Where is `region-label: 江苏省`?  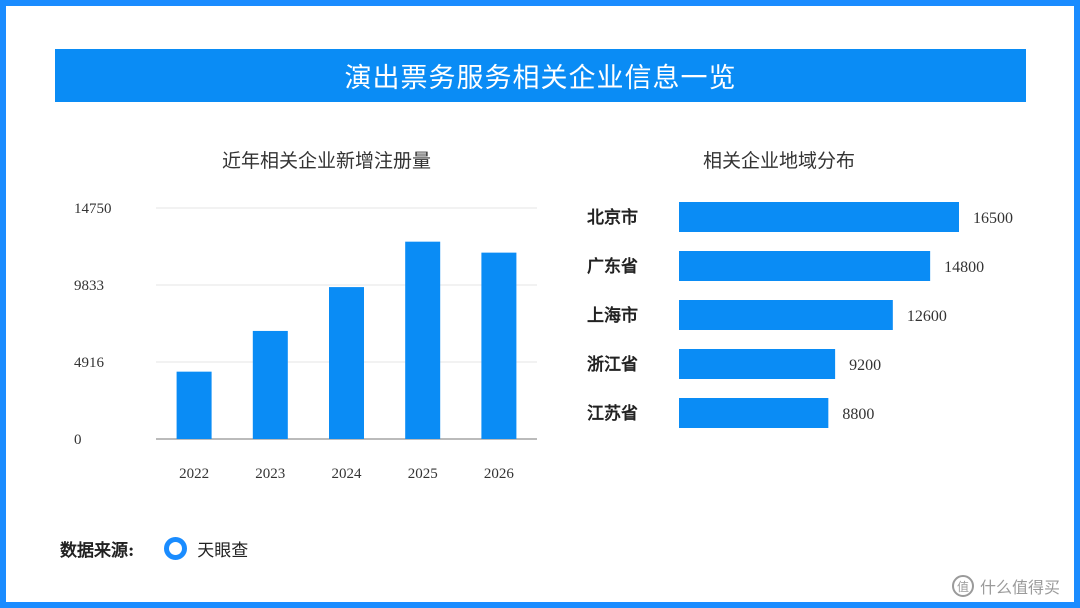
region-label: 江苏省 is located at coordinates (612, 413).